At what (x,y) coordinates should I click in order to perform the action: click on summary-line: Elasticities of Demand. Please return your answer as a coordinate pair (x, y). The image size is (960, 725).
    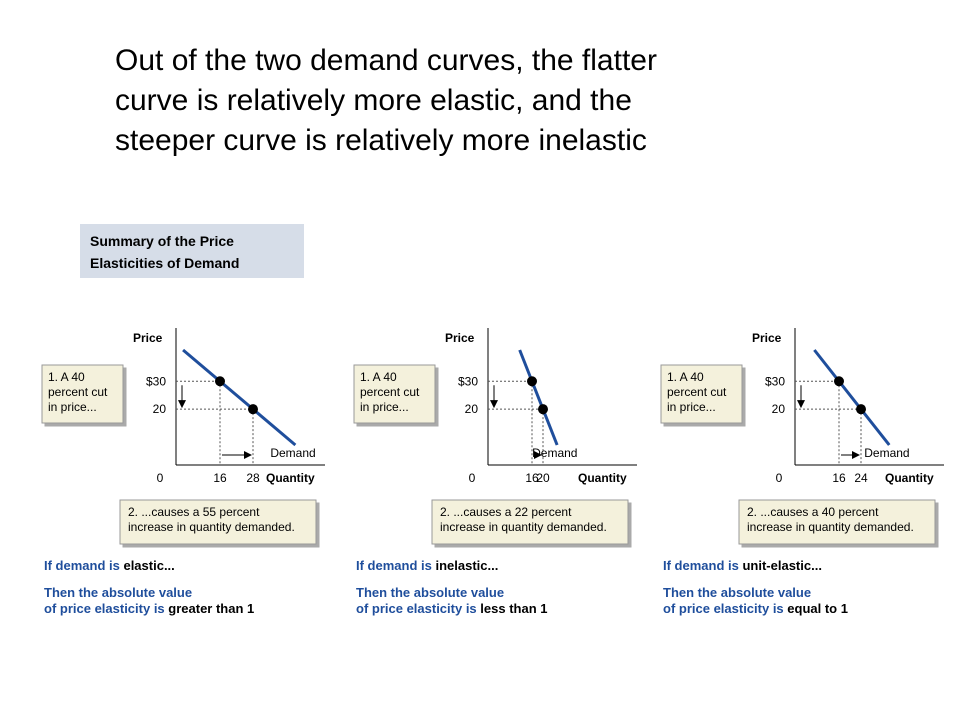
    Looking at the image, I should click on (164, 263).